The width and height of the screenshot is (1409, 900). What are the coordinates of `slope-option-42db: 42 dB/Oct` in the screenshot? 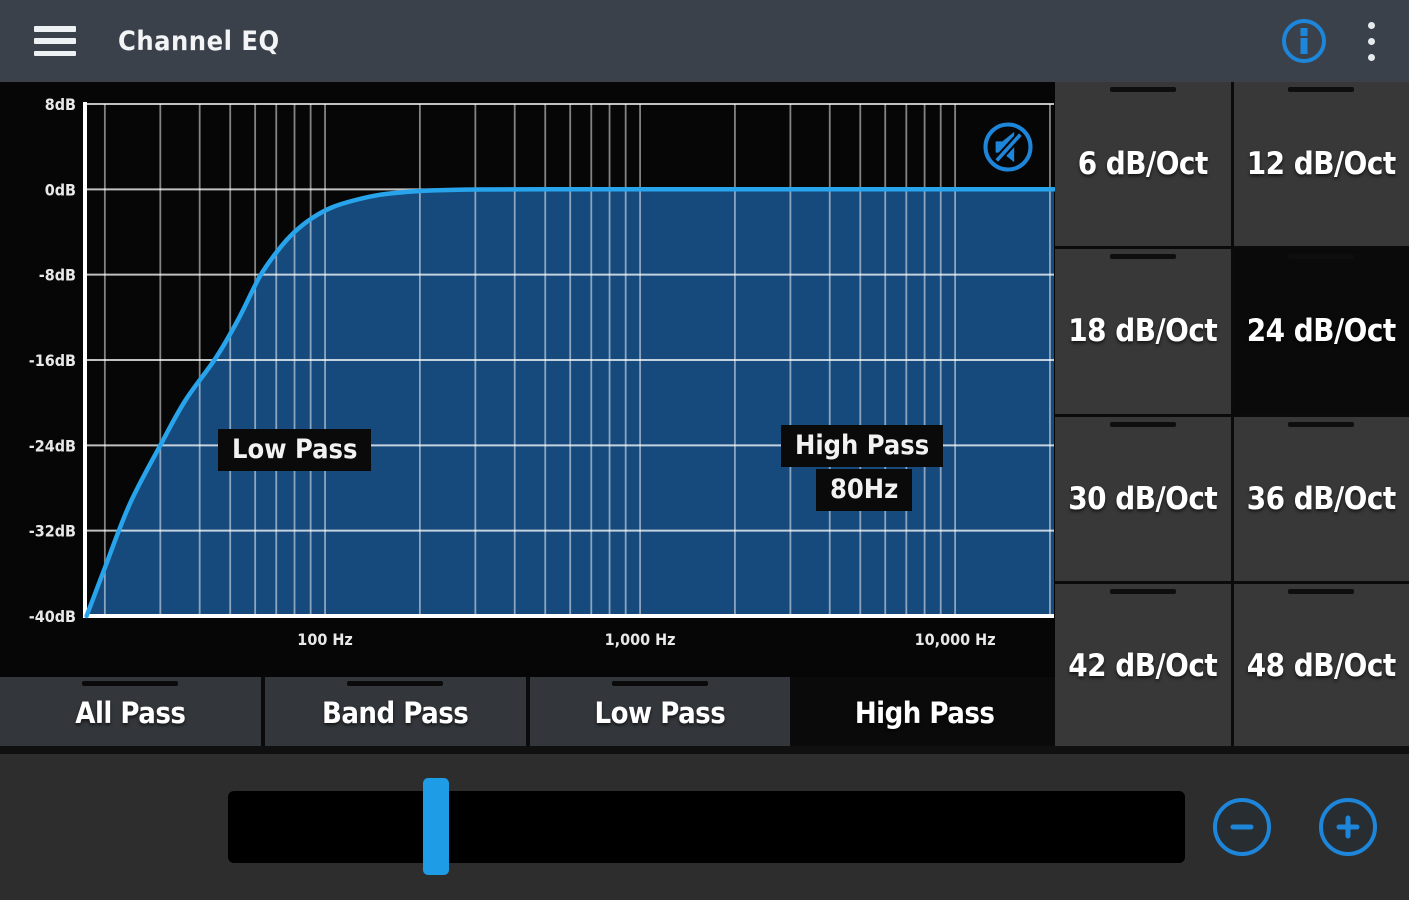 It's located at (1143, 665).